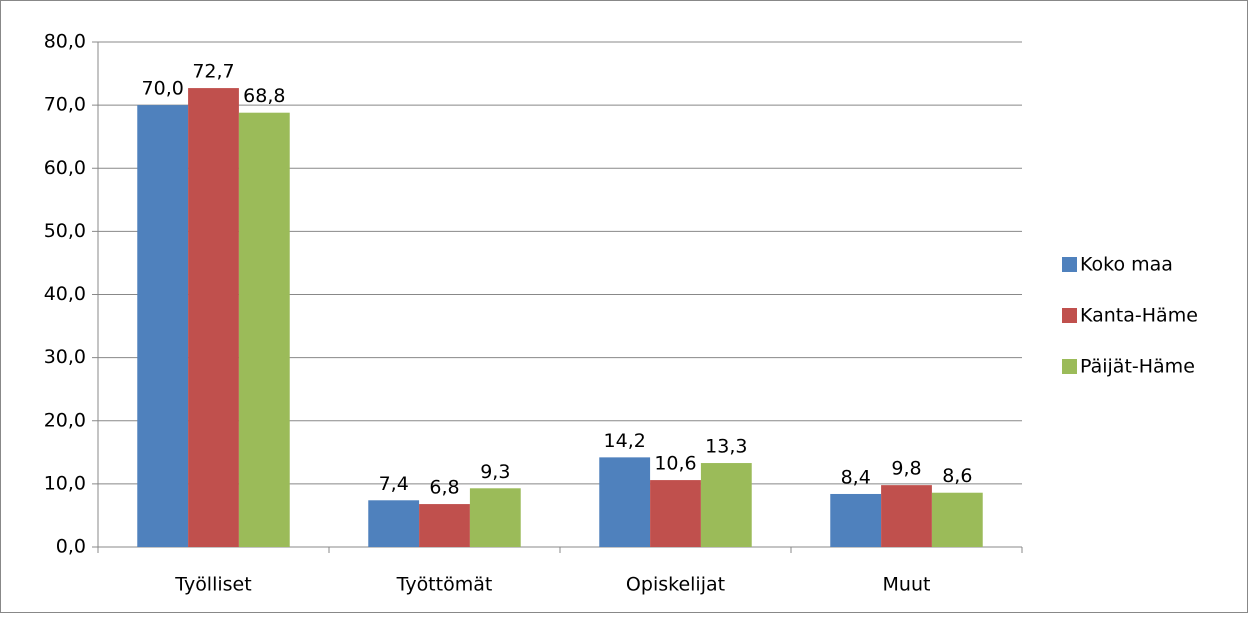 The image size is (1248, 617). What do you see at coordinates (65, 357) in the screenshot?
I see `y-tick-label: 30,0` at bounding box center [65, 357].